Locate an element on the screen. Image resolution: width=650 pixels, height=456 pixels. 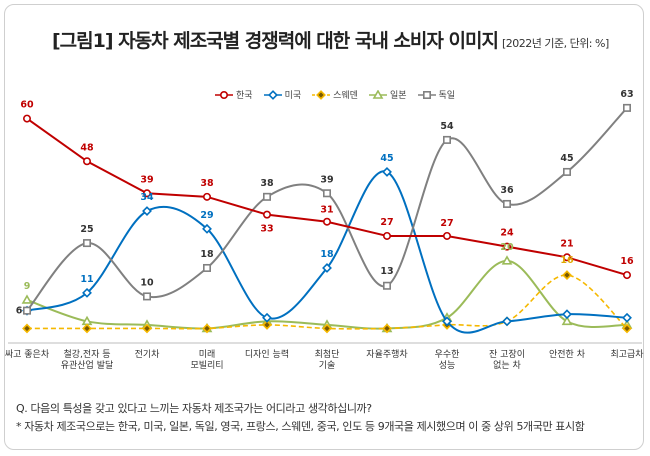
x-tick-label: 싸고 좋은차 is located at coordinates (27, 354).